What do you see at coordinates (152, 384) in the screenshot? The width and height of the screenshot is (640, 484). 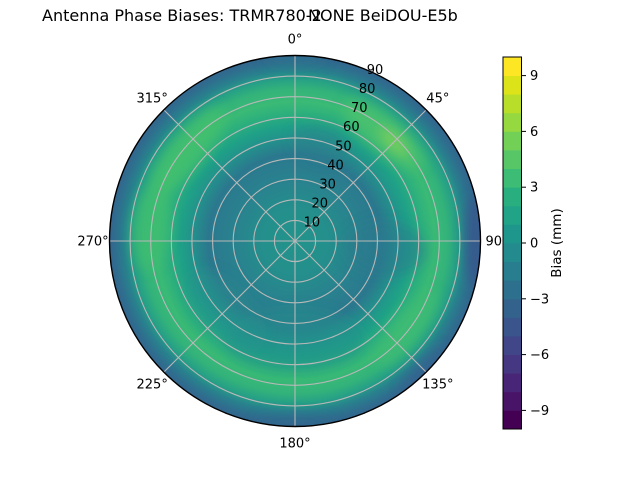 I see `azimuth-label-225: 225°` at bounding box center [152, 384].